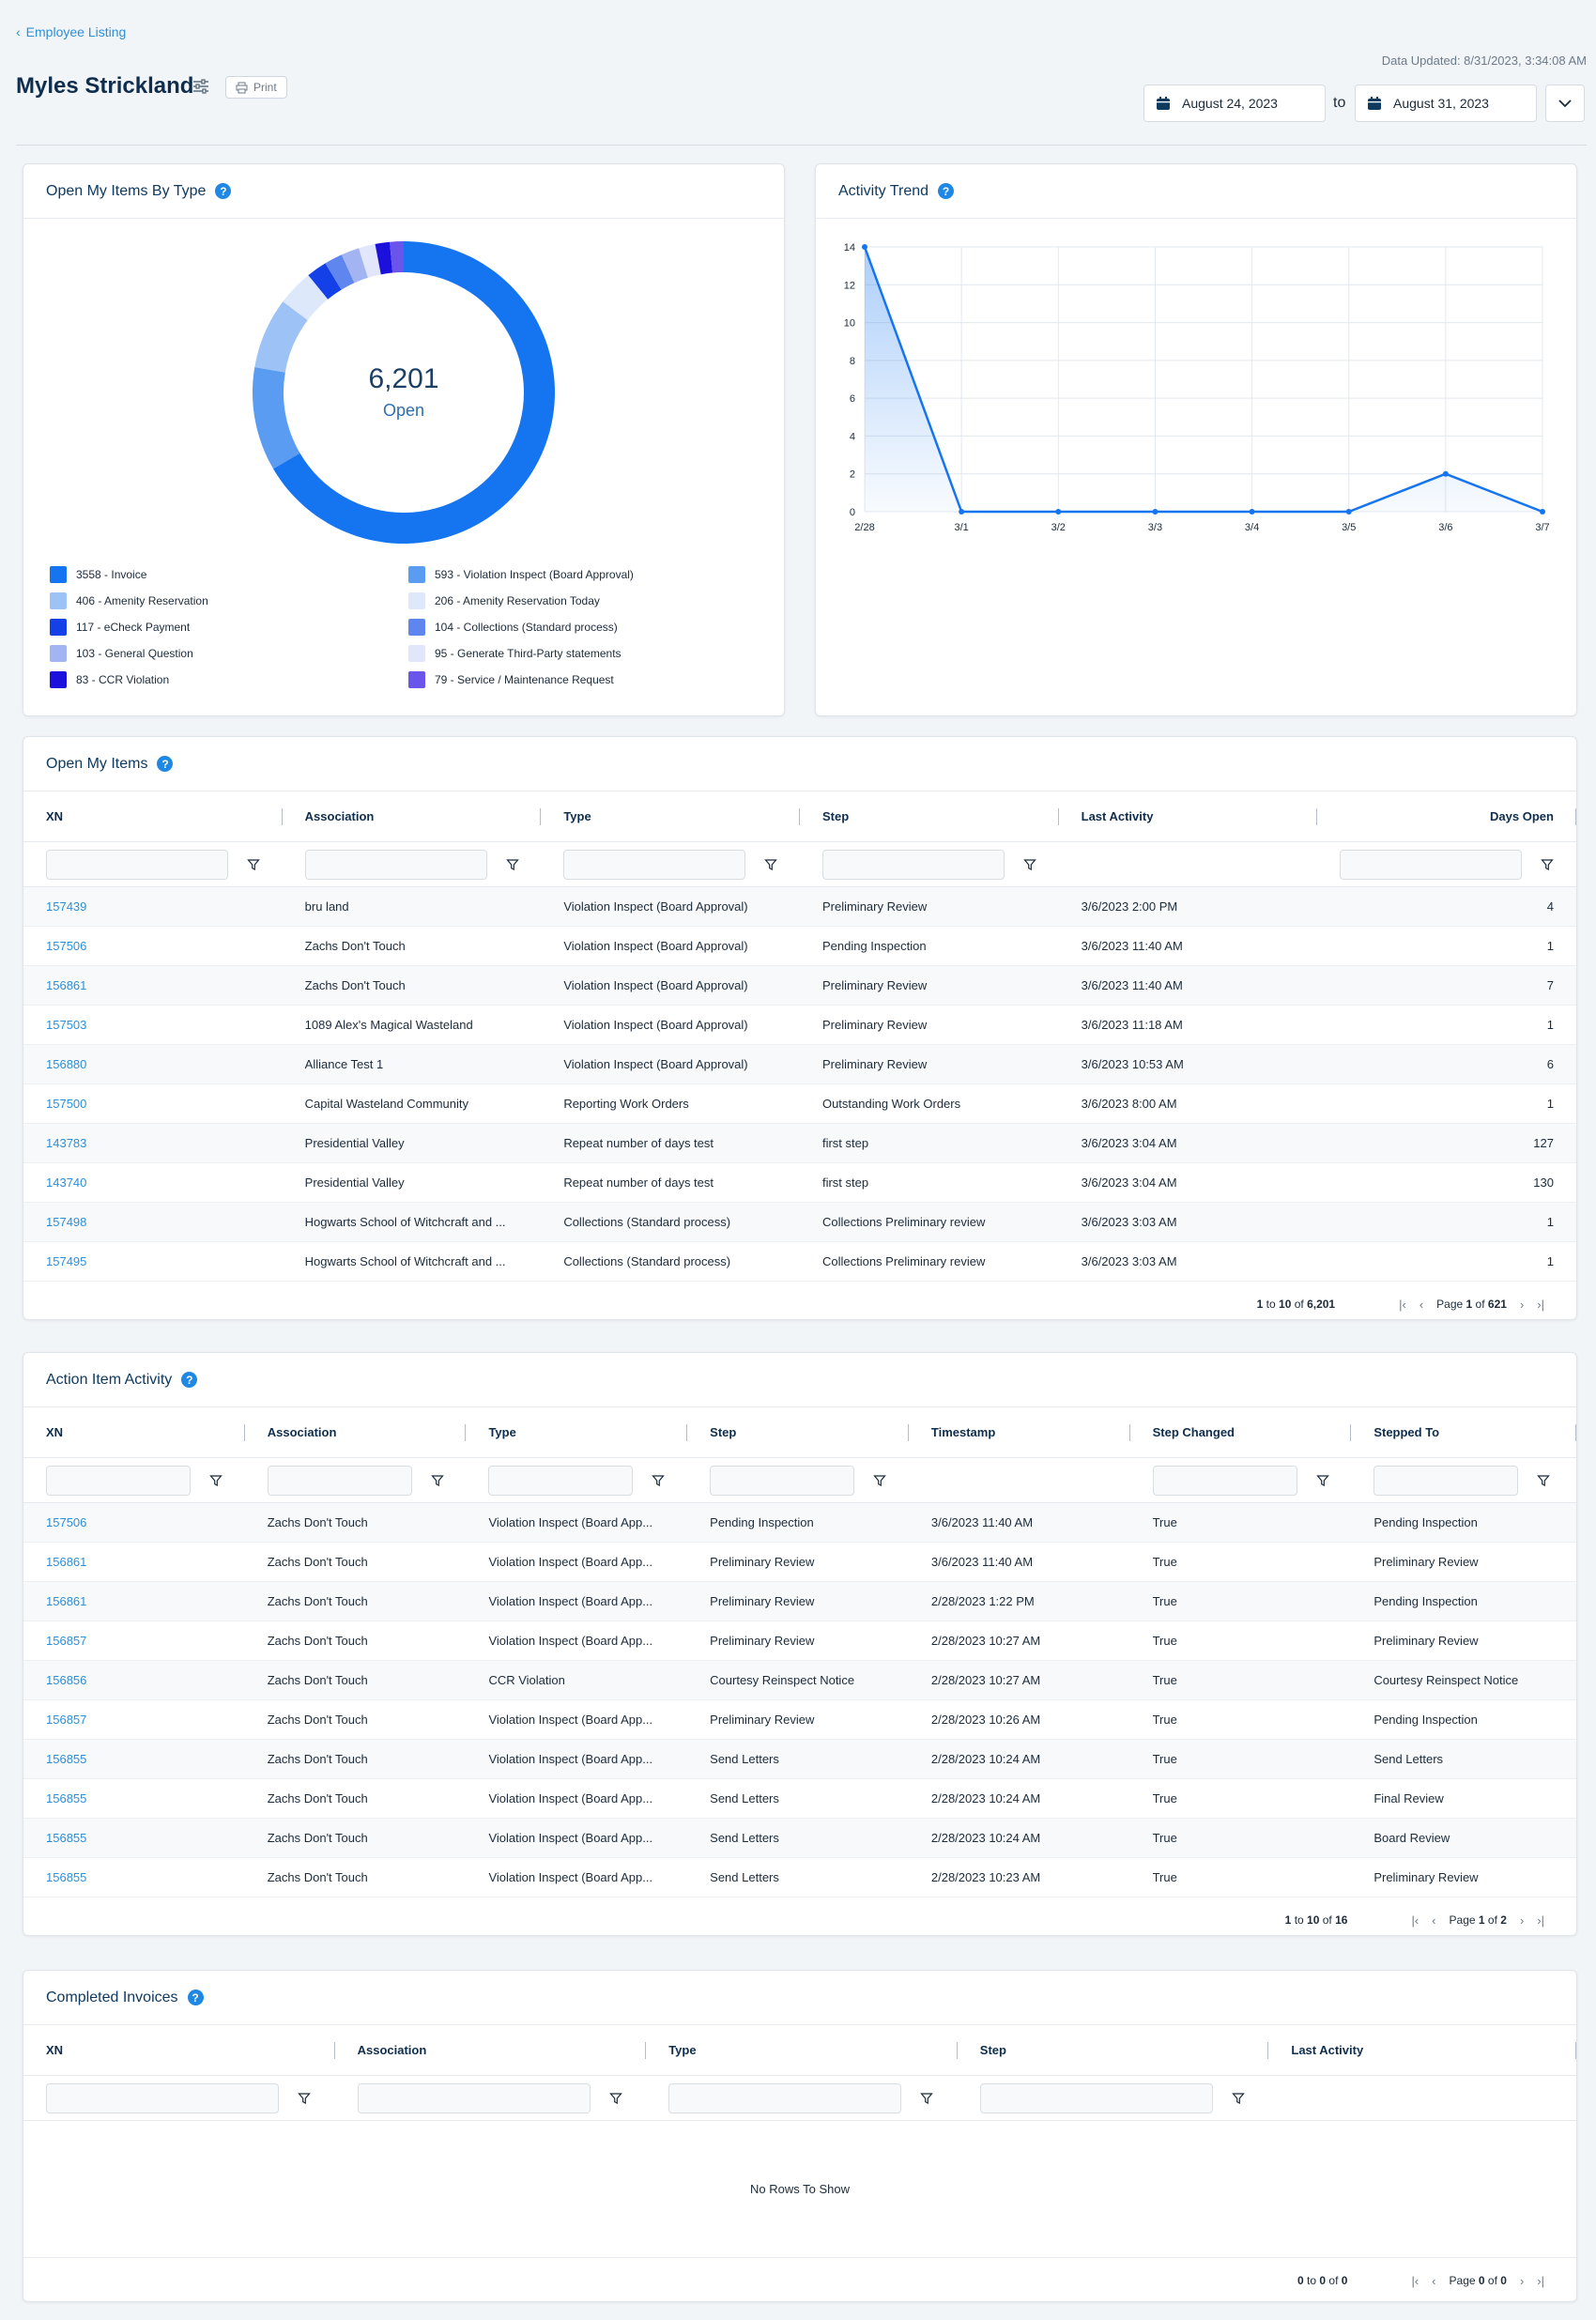  What do you see at coordinates (413, 816) in the screenshot?
I see `column-header: Association` at bounding box center [413, 816].